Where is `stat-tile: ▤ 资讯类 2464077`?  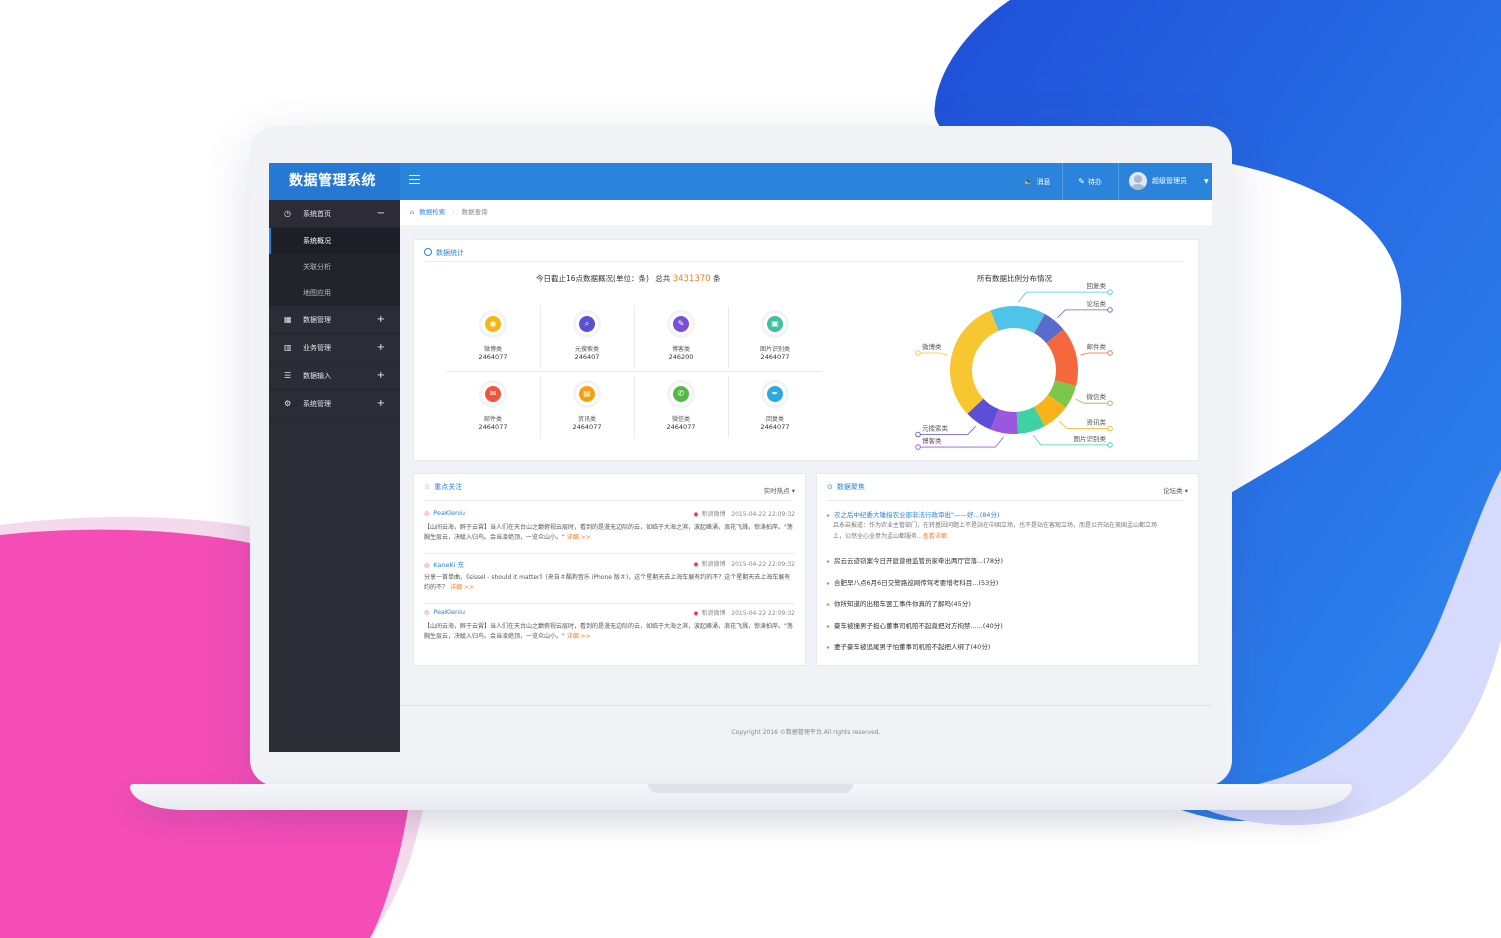
stat-tile: ▤ 资讯类 2464077 is located at coordinates (587, 412).